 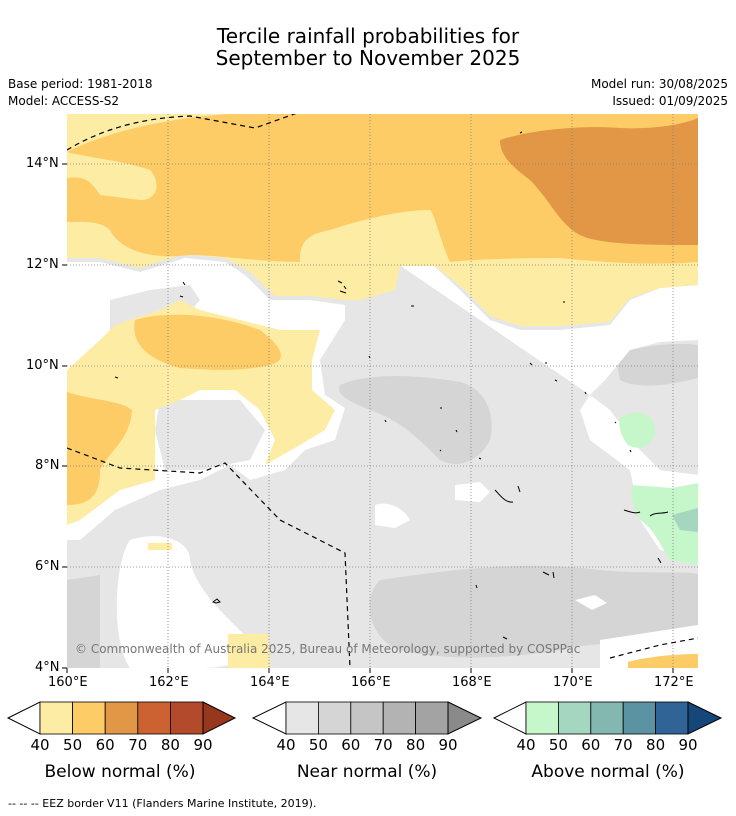 I want to click on near-normal-colorbar, so click(x=367, y=718).